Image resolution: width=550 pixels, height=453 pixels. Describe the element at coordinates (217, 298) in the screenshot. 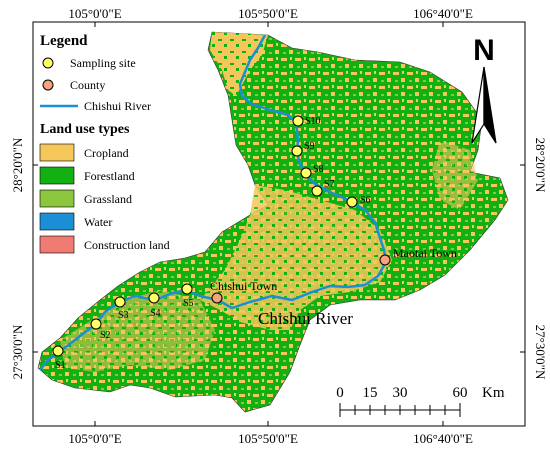

I see `county-marker-chishui-town` at that location.